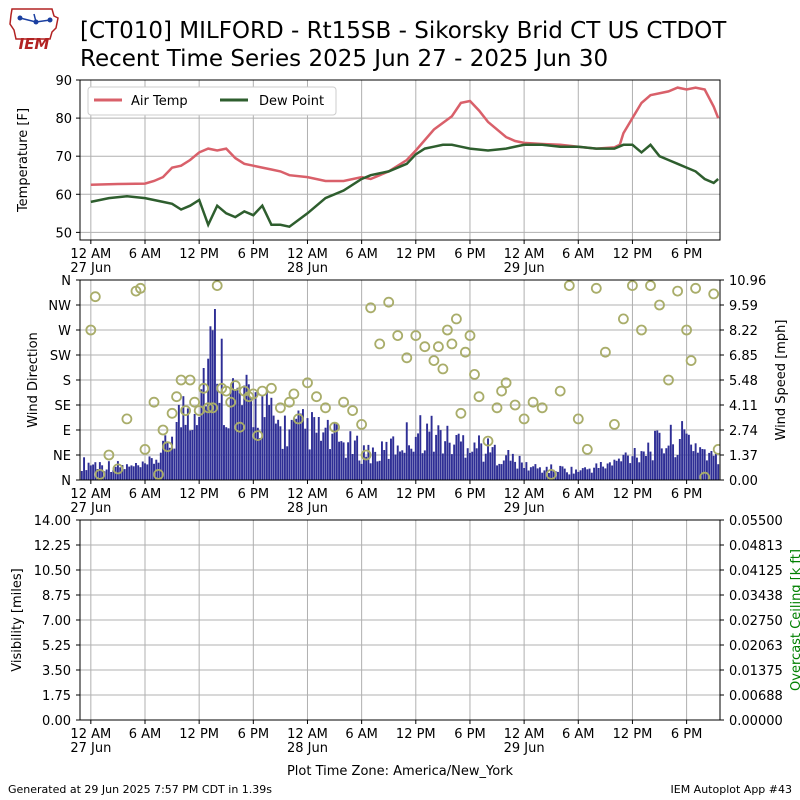 The height and width of the screenshot is (800, 800). What do you see at coordinates (63, 233) in the screenshot?
I see `y-tick-label: 50` at bounding box center [63, 233].